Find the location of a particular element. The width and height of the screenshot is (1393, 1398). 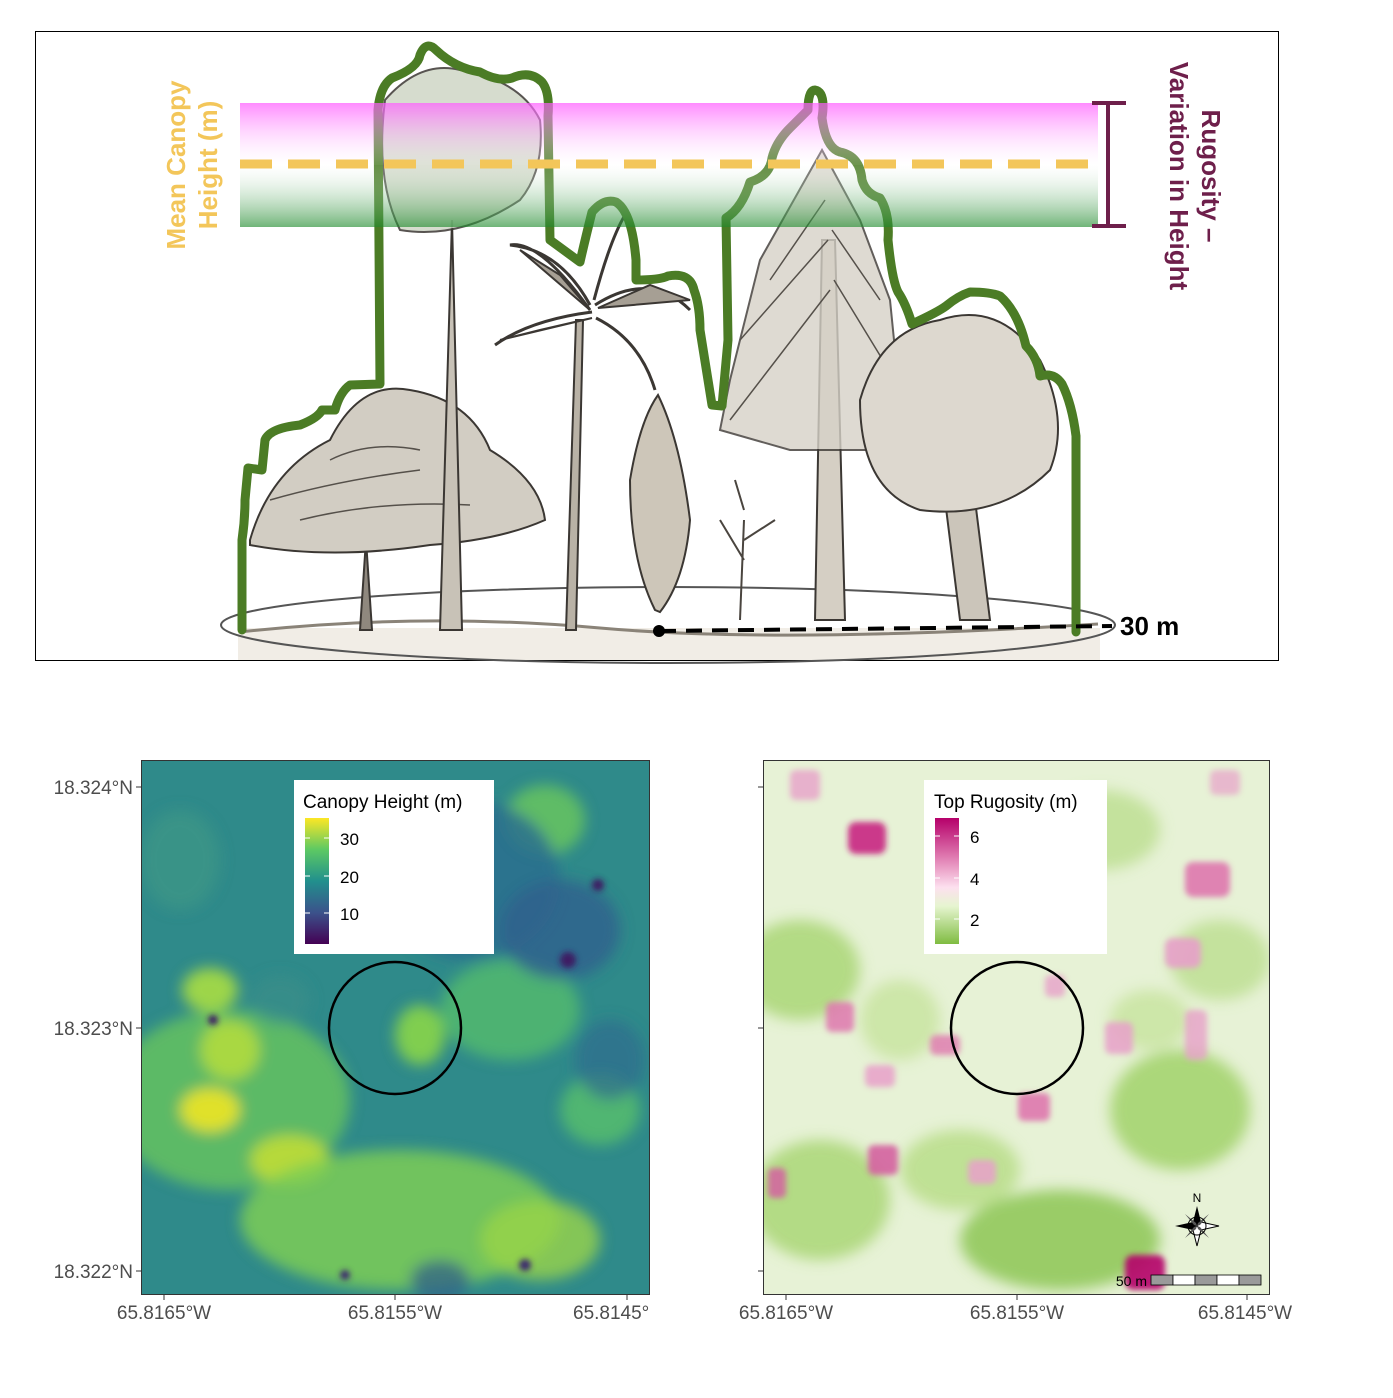

radius-line is located at coordinates (886, 628).